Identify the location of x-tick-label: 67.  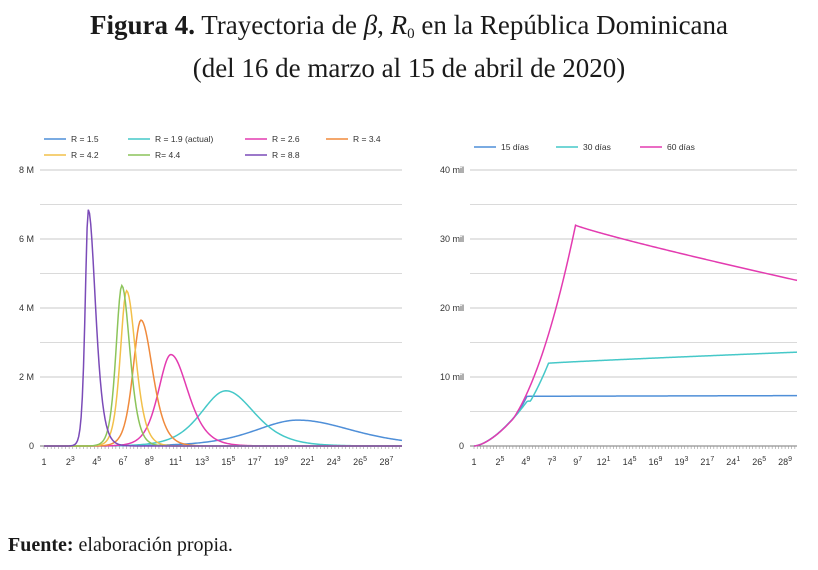
(123, 461).